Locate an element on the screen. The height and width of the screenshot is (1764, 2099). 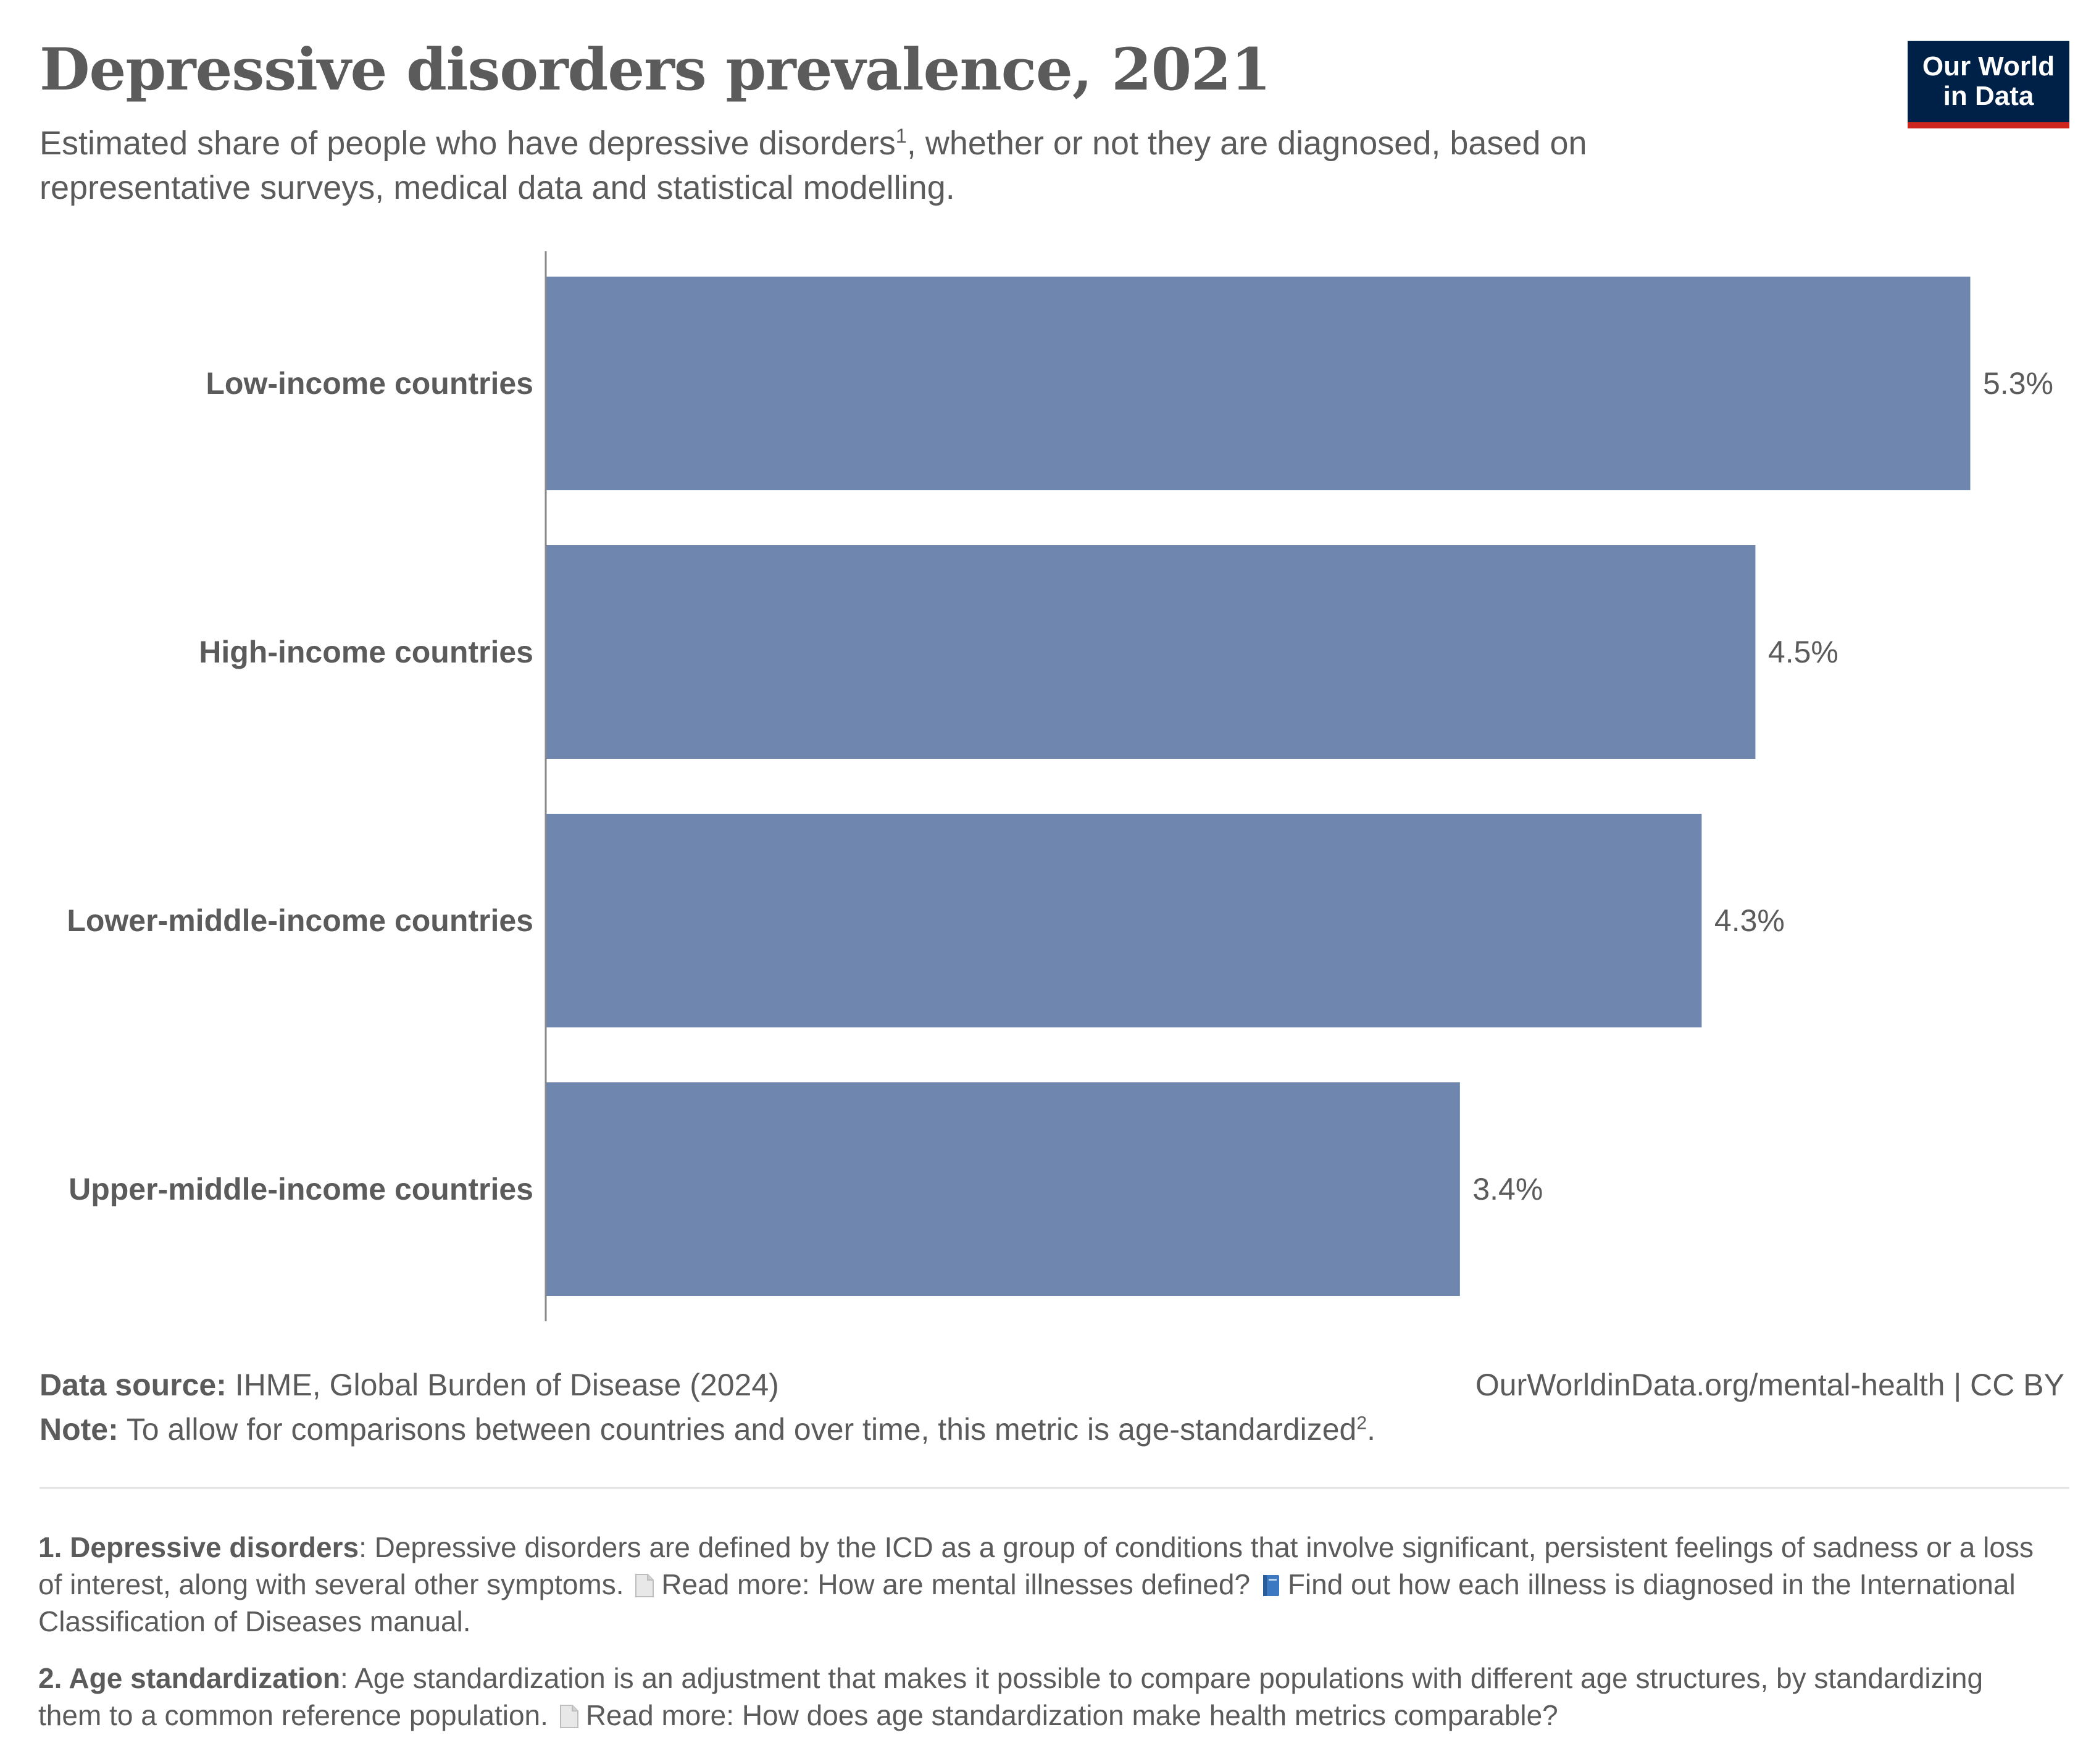
note-label: Note: is located at coordinates (79, 1430).